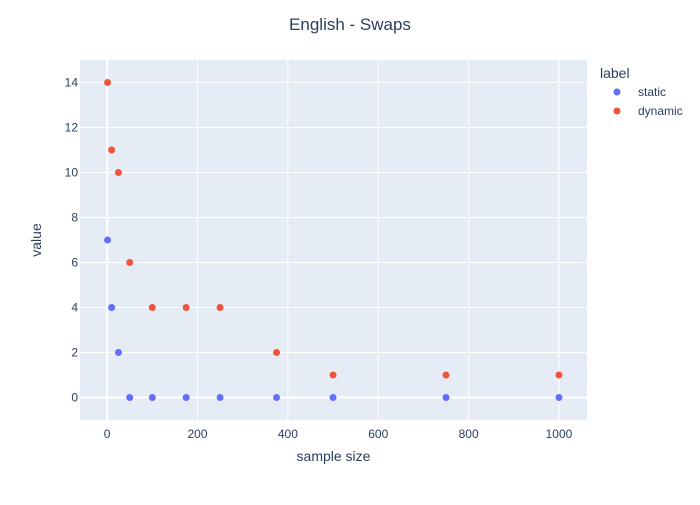  Describe the element at coordinates (72, 83) in the screenshot. I see `y-tick-label: 14` at that location.